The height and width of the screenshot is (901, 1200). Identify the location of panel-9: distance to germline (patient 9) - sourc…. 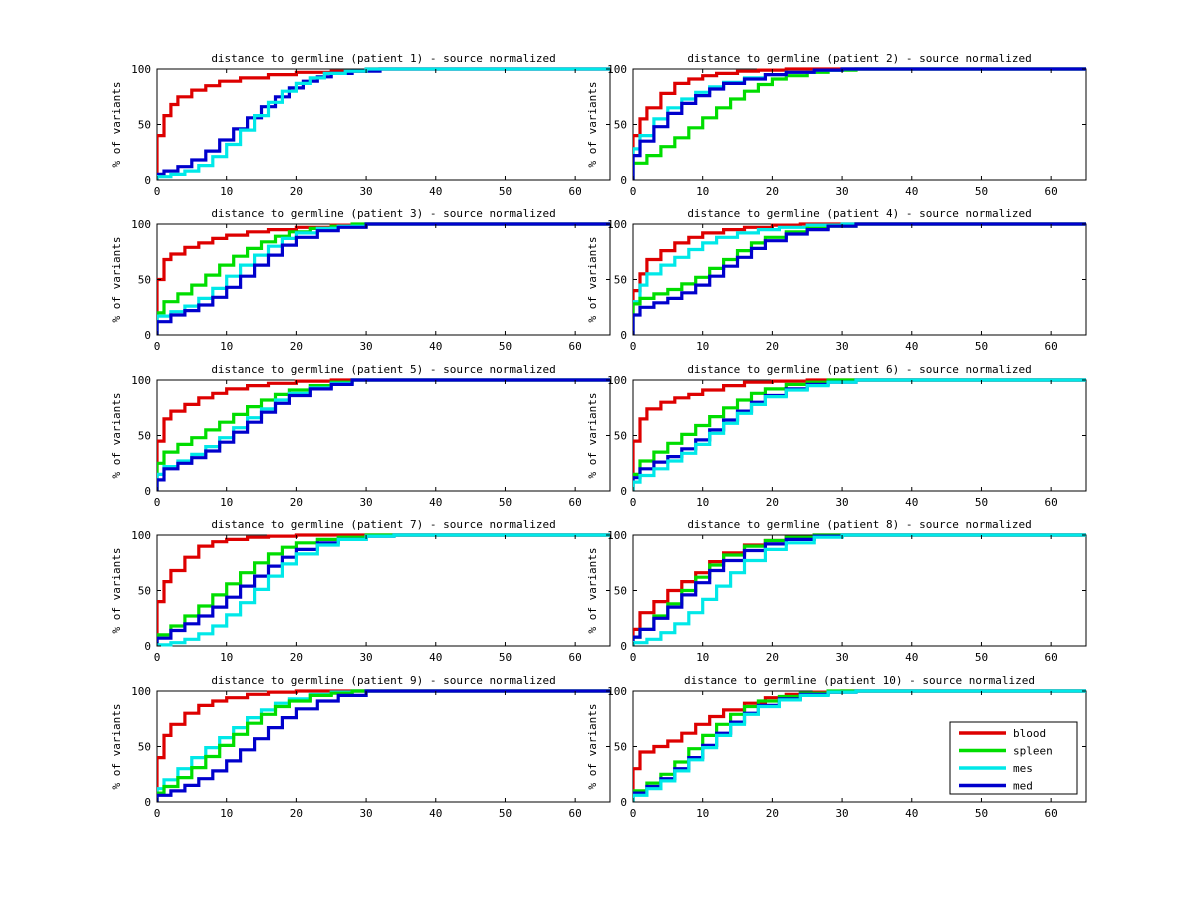
(360, 747).